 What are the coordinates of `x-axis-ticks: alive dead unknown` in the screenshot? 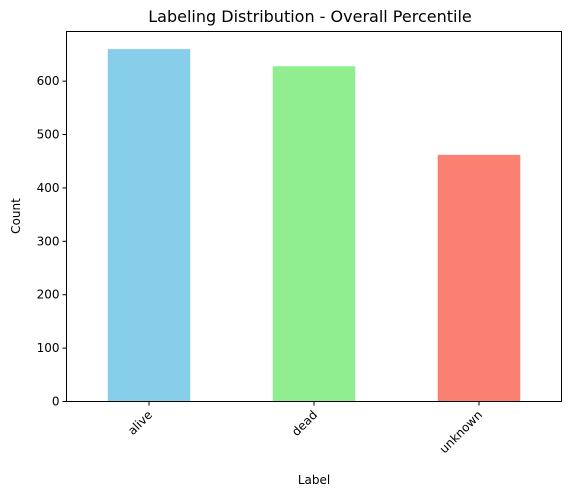 It's located at (305, 429).